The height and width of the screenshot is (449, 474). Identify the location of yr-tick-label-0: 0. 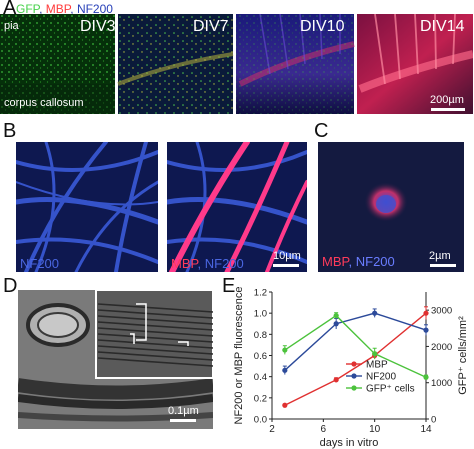
(433, 420).